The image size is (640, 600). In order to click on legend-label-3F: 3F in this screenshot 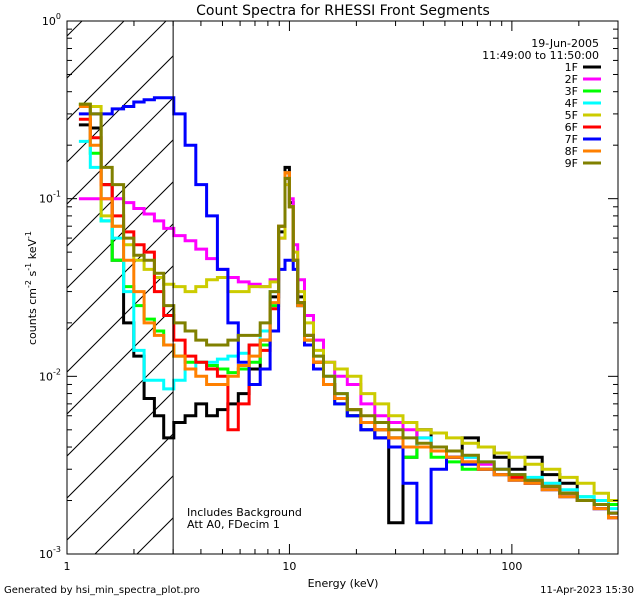, I will do `click(571, 91)`.